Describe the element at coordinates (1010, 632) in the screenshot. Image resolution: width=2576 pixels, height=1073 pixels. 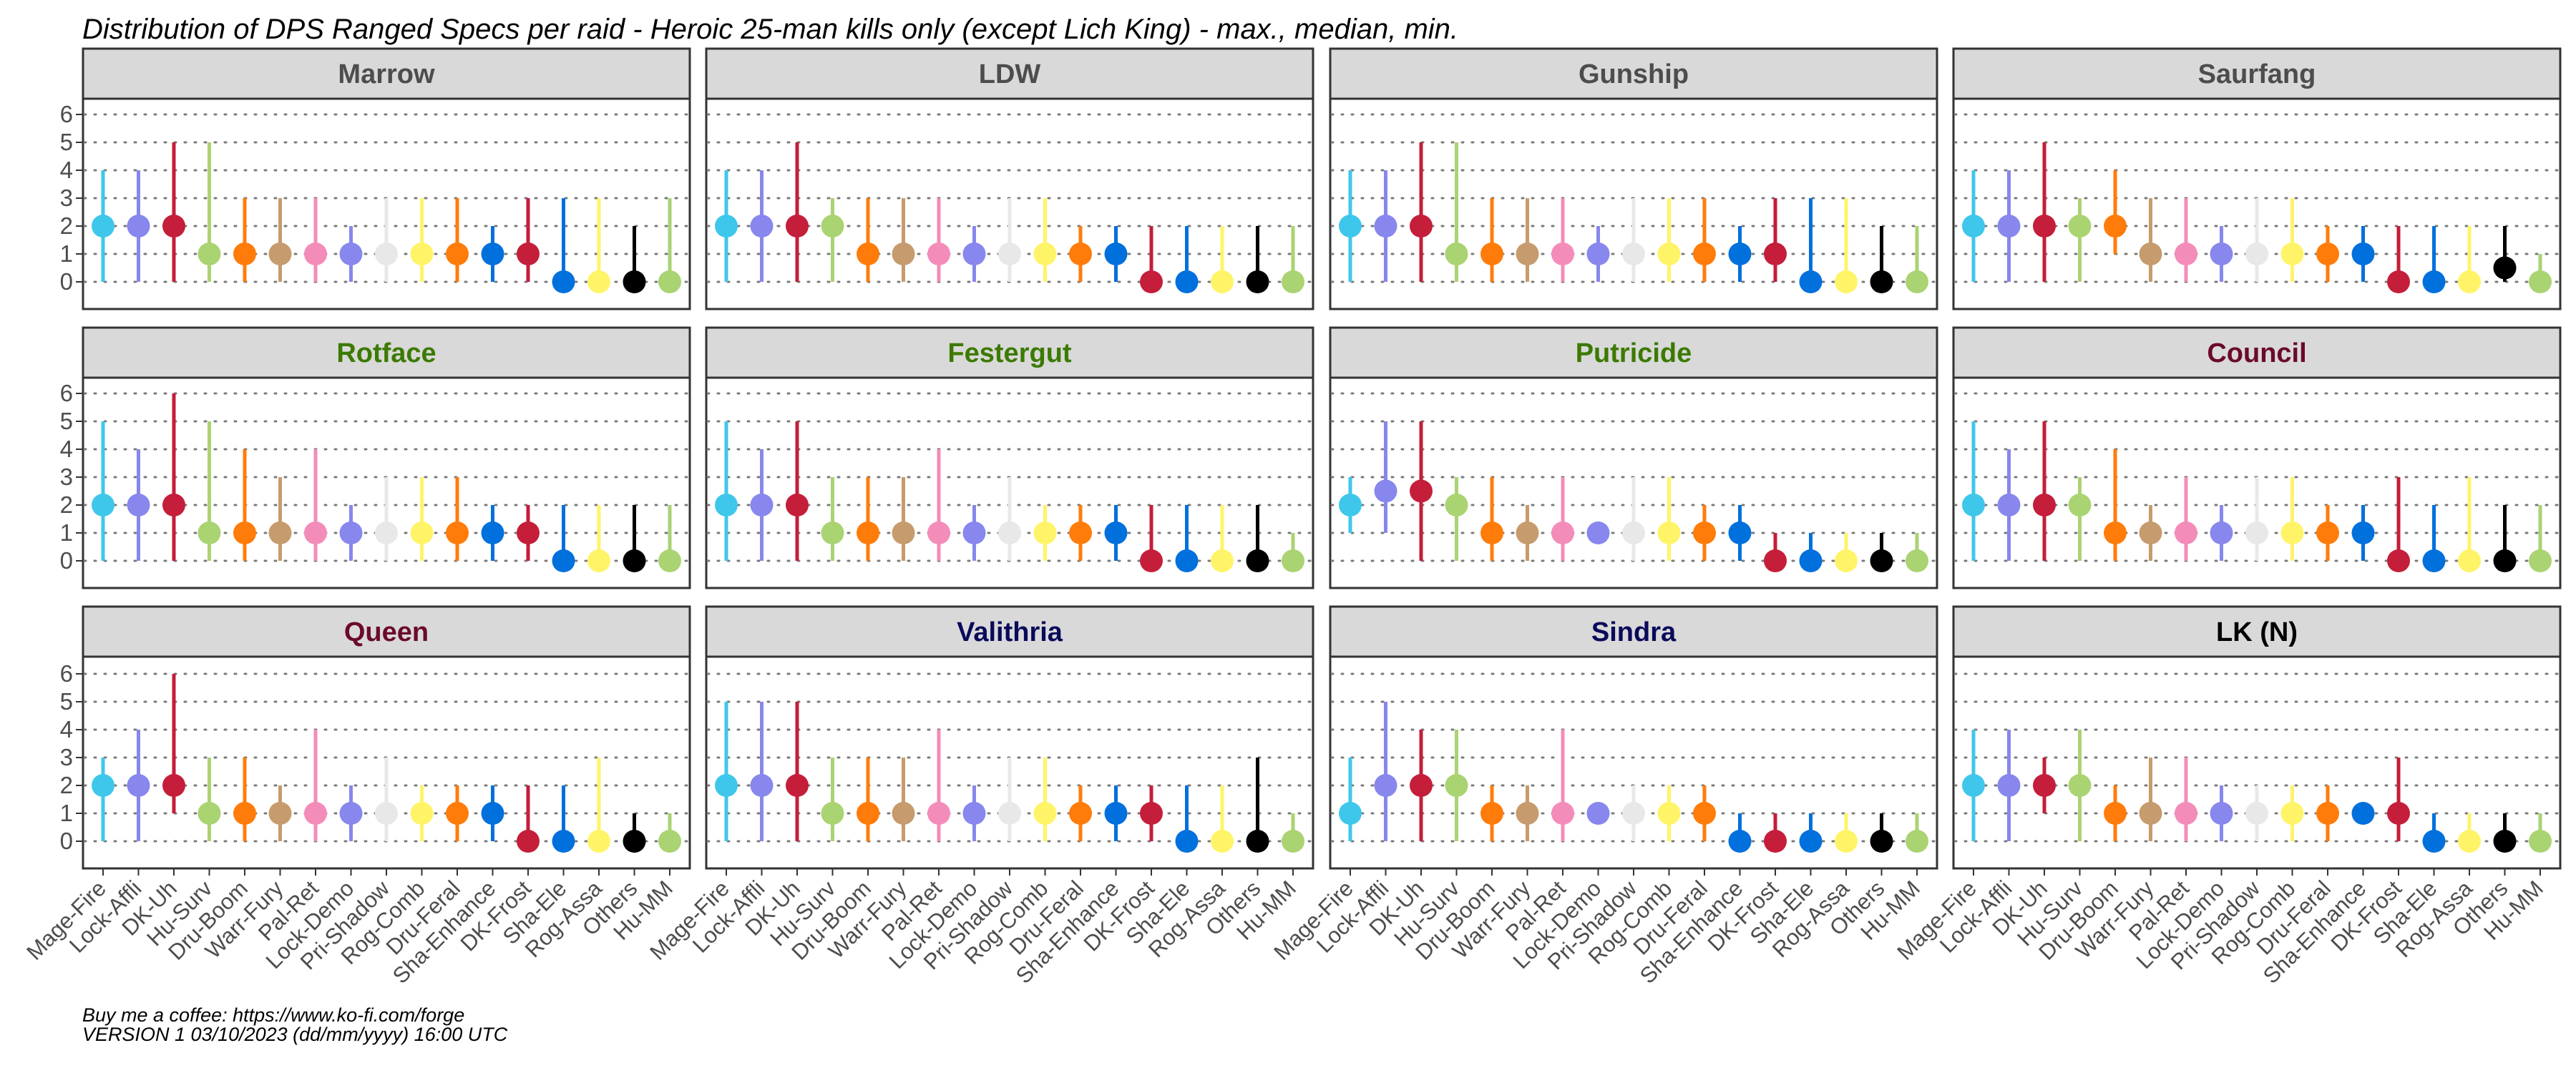
I see `strip-label: Valithria` at that location.